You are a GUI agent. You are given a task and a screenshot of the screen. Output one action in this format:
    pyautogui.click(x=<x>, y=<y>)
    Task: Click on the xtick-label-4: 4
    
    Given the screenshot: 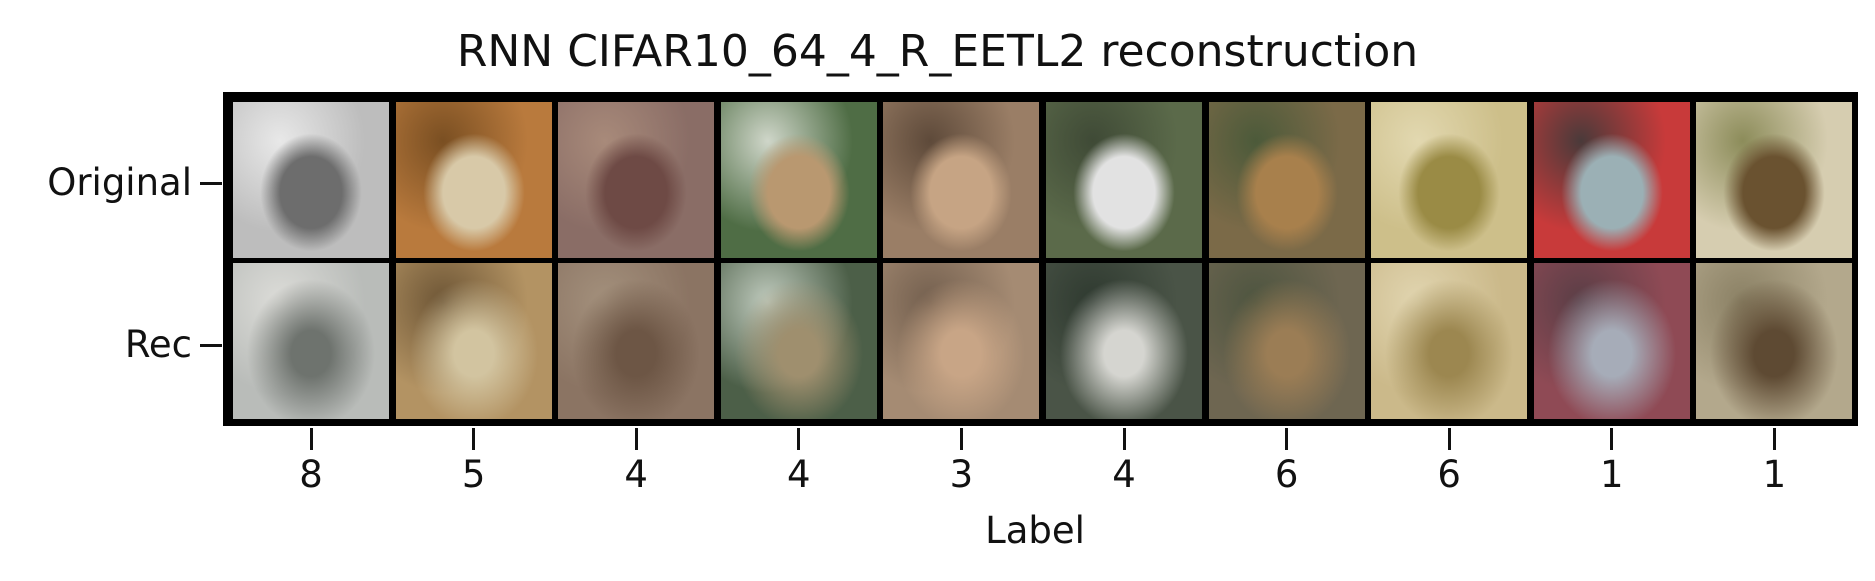 What is the action you would take?
    pyautogui.click(x=799, y=474)
    